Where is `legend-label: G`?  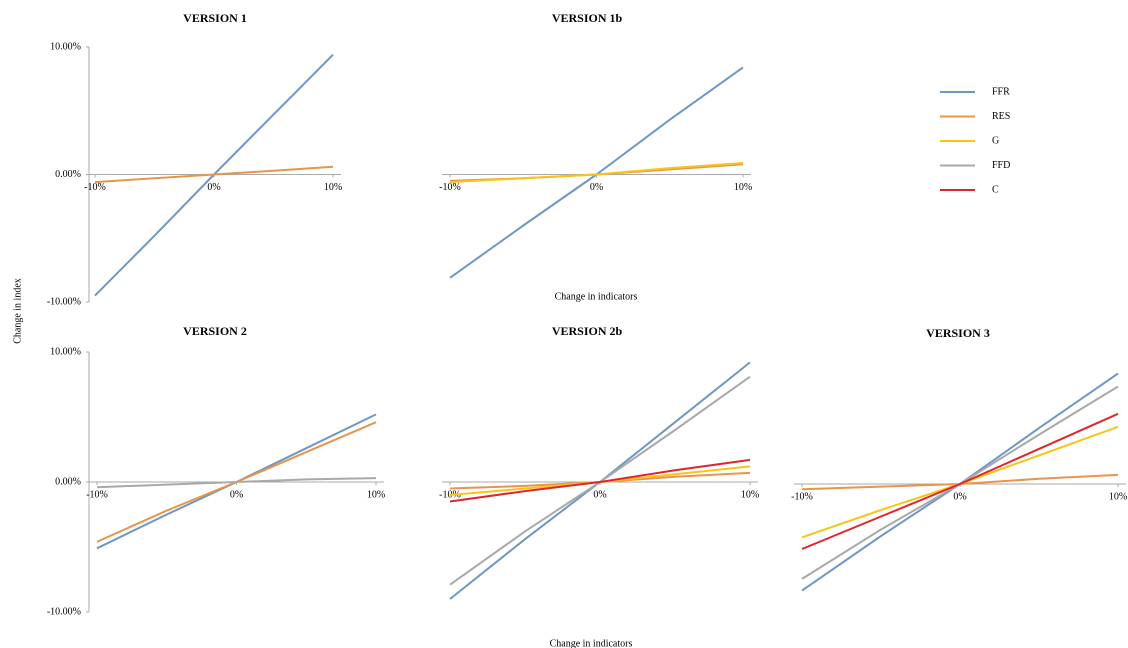
legend-label: G is located at coordinates (995, 140).